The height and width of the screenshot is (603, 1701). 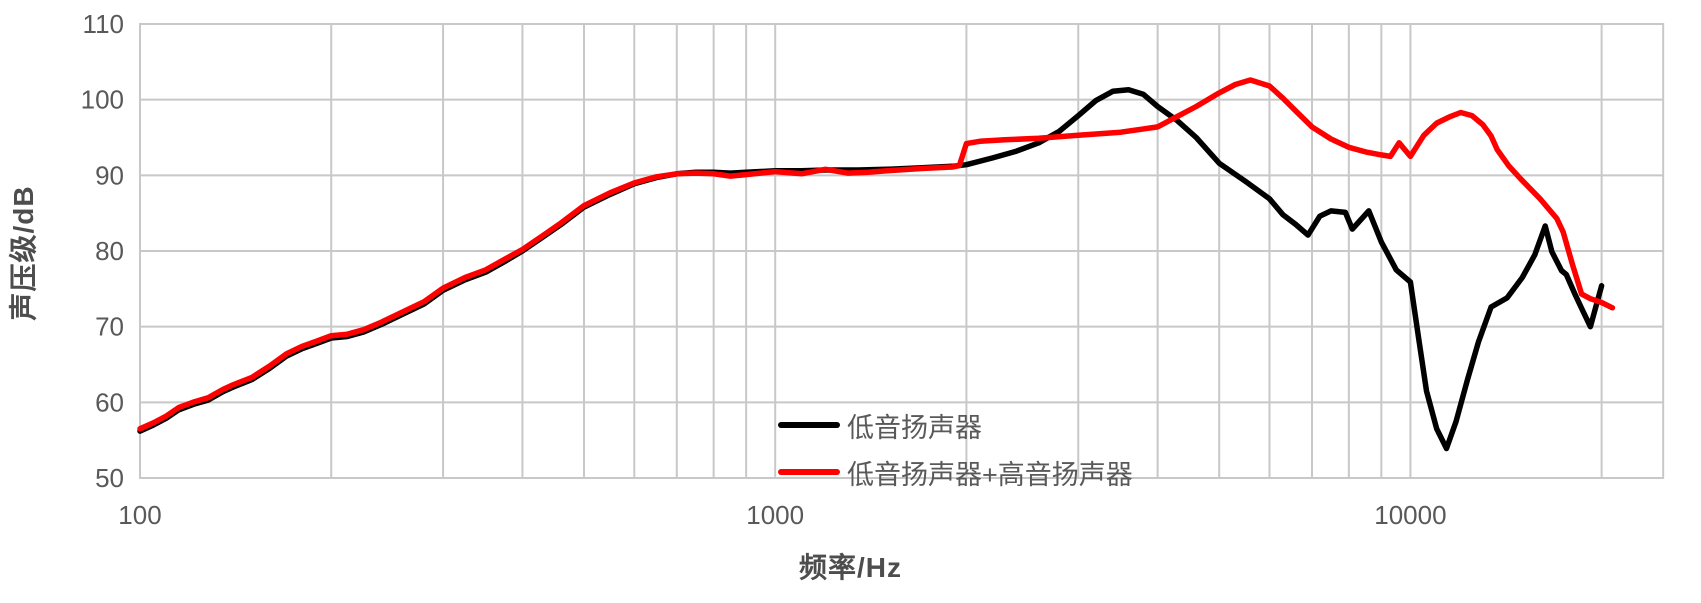 What do you see at coordinates (109, 175) in the screenshot?
I see `y-tick-label: 90` at bounding box center [109, 175].